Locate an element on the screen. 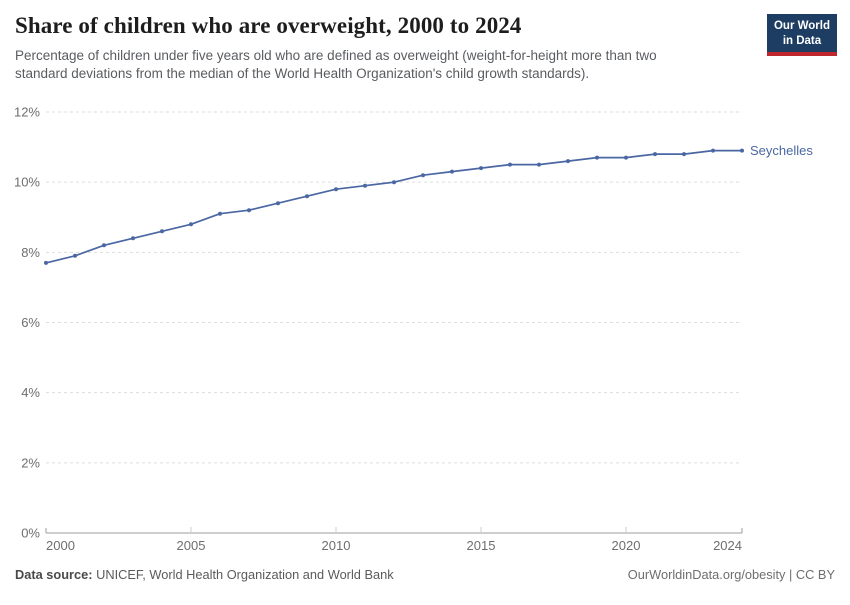 The height and width of the screenshot is (605, 850). y-axis-tick-label: 12% is located at coordinates (27, 112).